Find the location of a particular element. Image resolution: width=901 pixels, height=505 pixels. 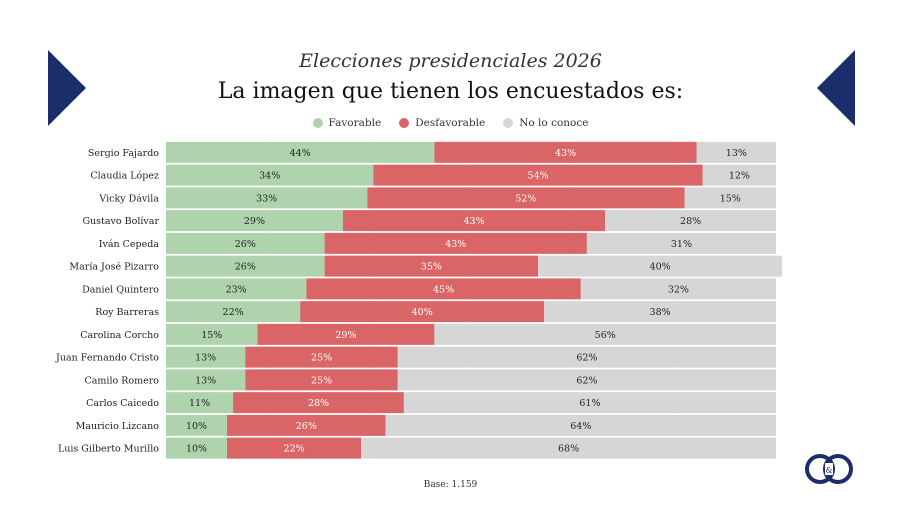

data-label-favorable: 22% is located at coordinates (233, 312).